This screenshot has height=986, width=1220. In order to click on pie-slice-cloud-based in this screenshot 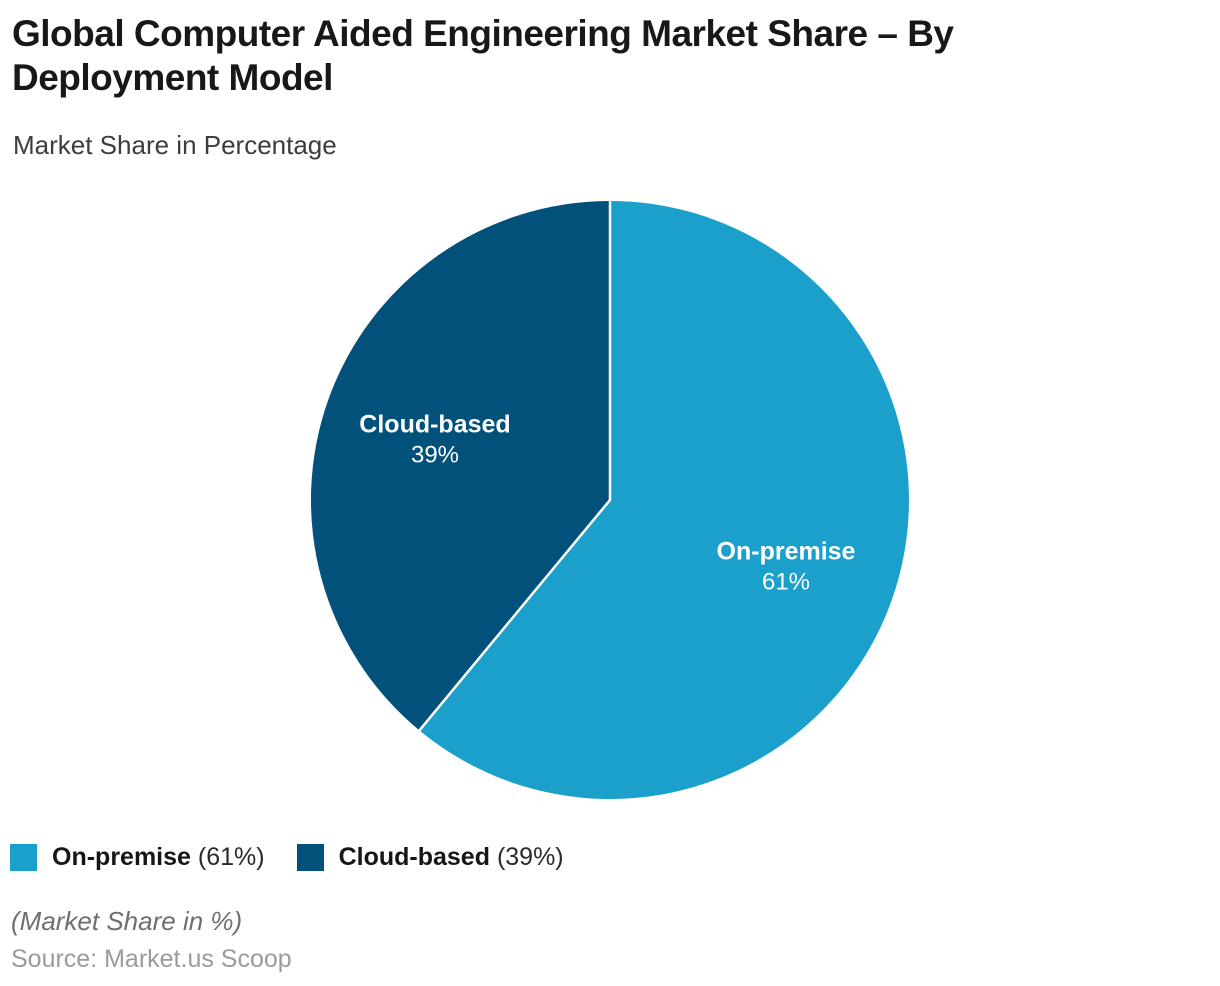, I will do `click(460, 466)`.